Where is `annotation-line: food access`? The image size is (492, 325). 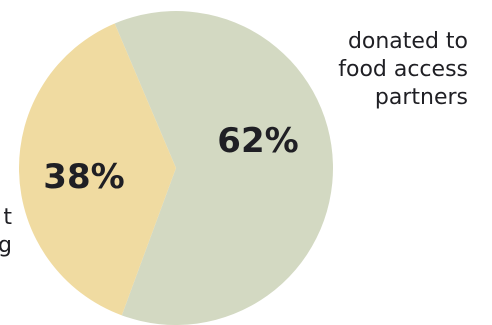
annotation-line: food access is located at coordinates (403, 69).